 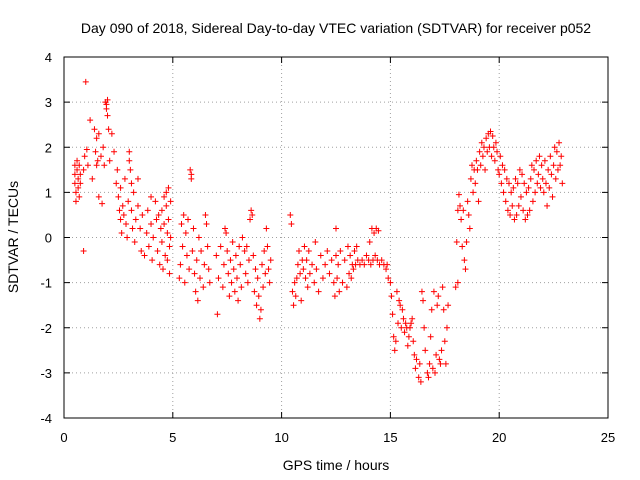 I want to click on x-tick-label: 15, so click(x=390, y=437).